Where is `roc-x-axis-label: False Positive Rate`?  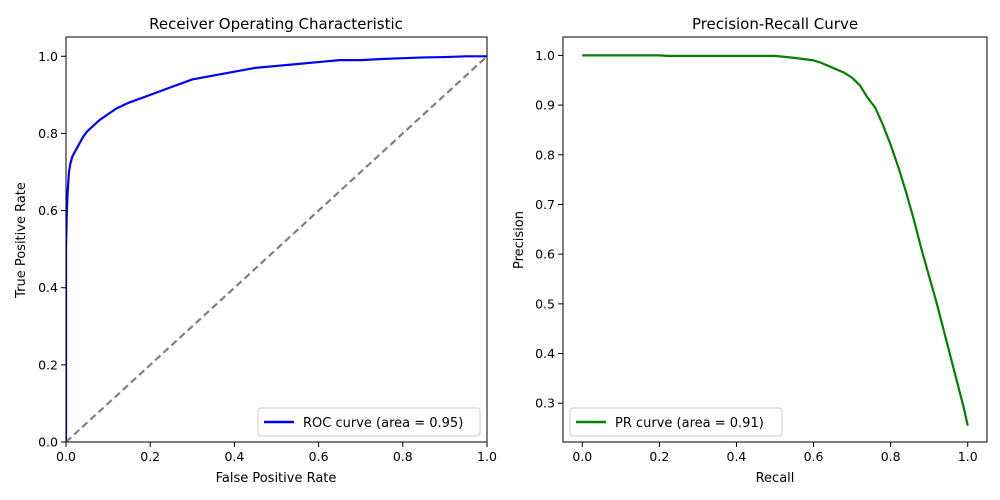 roc-x-axis-label: False Positive Rate is located at coordinates (276, 478).